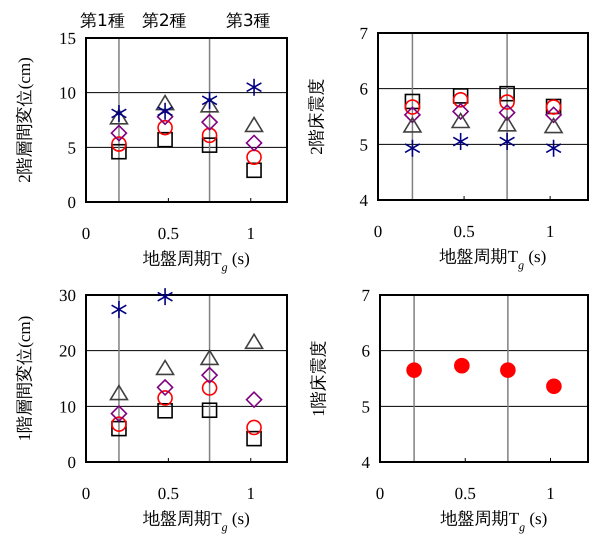  Describe the element at coordinates (24, 120) in the screenshot. I see `y-axis-title: 2階層間変位(cm)` at that location.